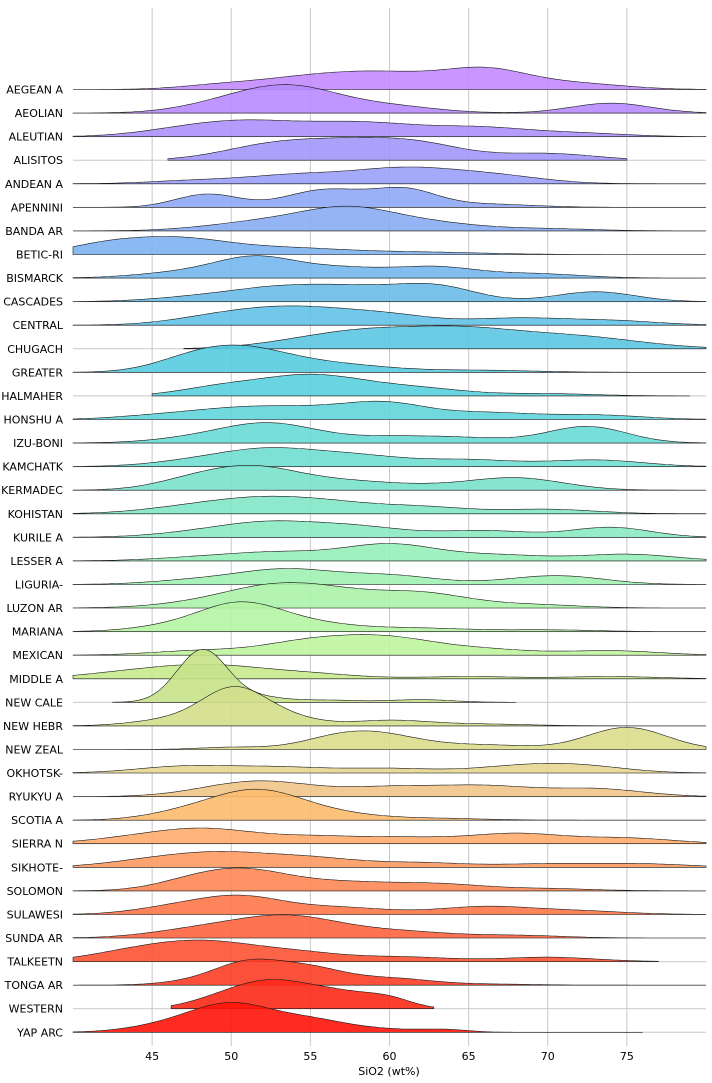 This screenshot has width=712, height=1083. I want to click on category-label: SCOTIA A, so click(37, 820).